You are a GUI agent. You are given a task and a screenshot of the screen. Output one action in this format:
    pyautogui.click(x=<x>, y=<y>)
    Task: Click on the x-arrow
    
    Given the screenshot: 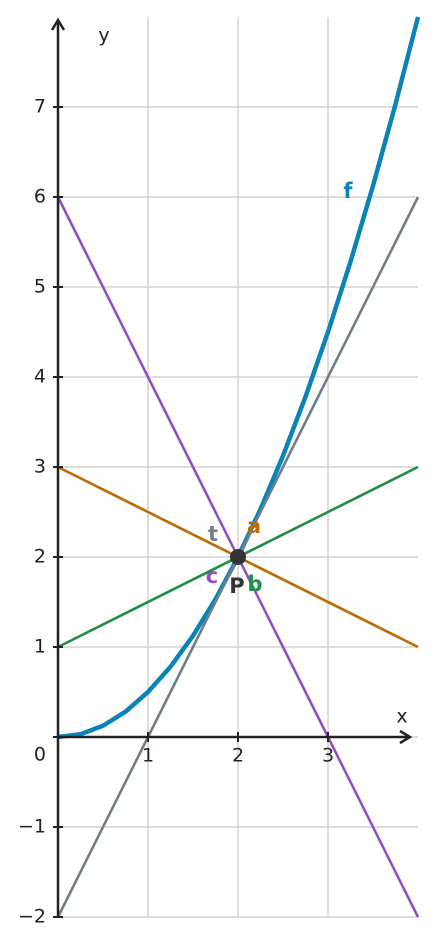 What is the action you would take?
    pyautogui.click(x=406, y=737)
    